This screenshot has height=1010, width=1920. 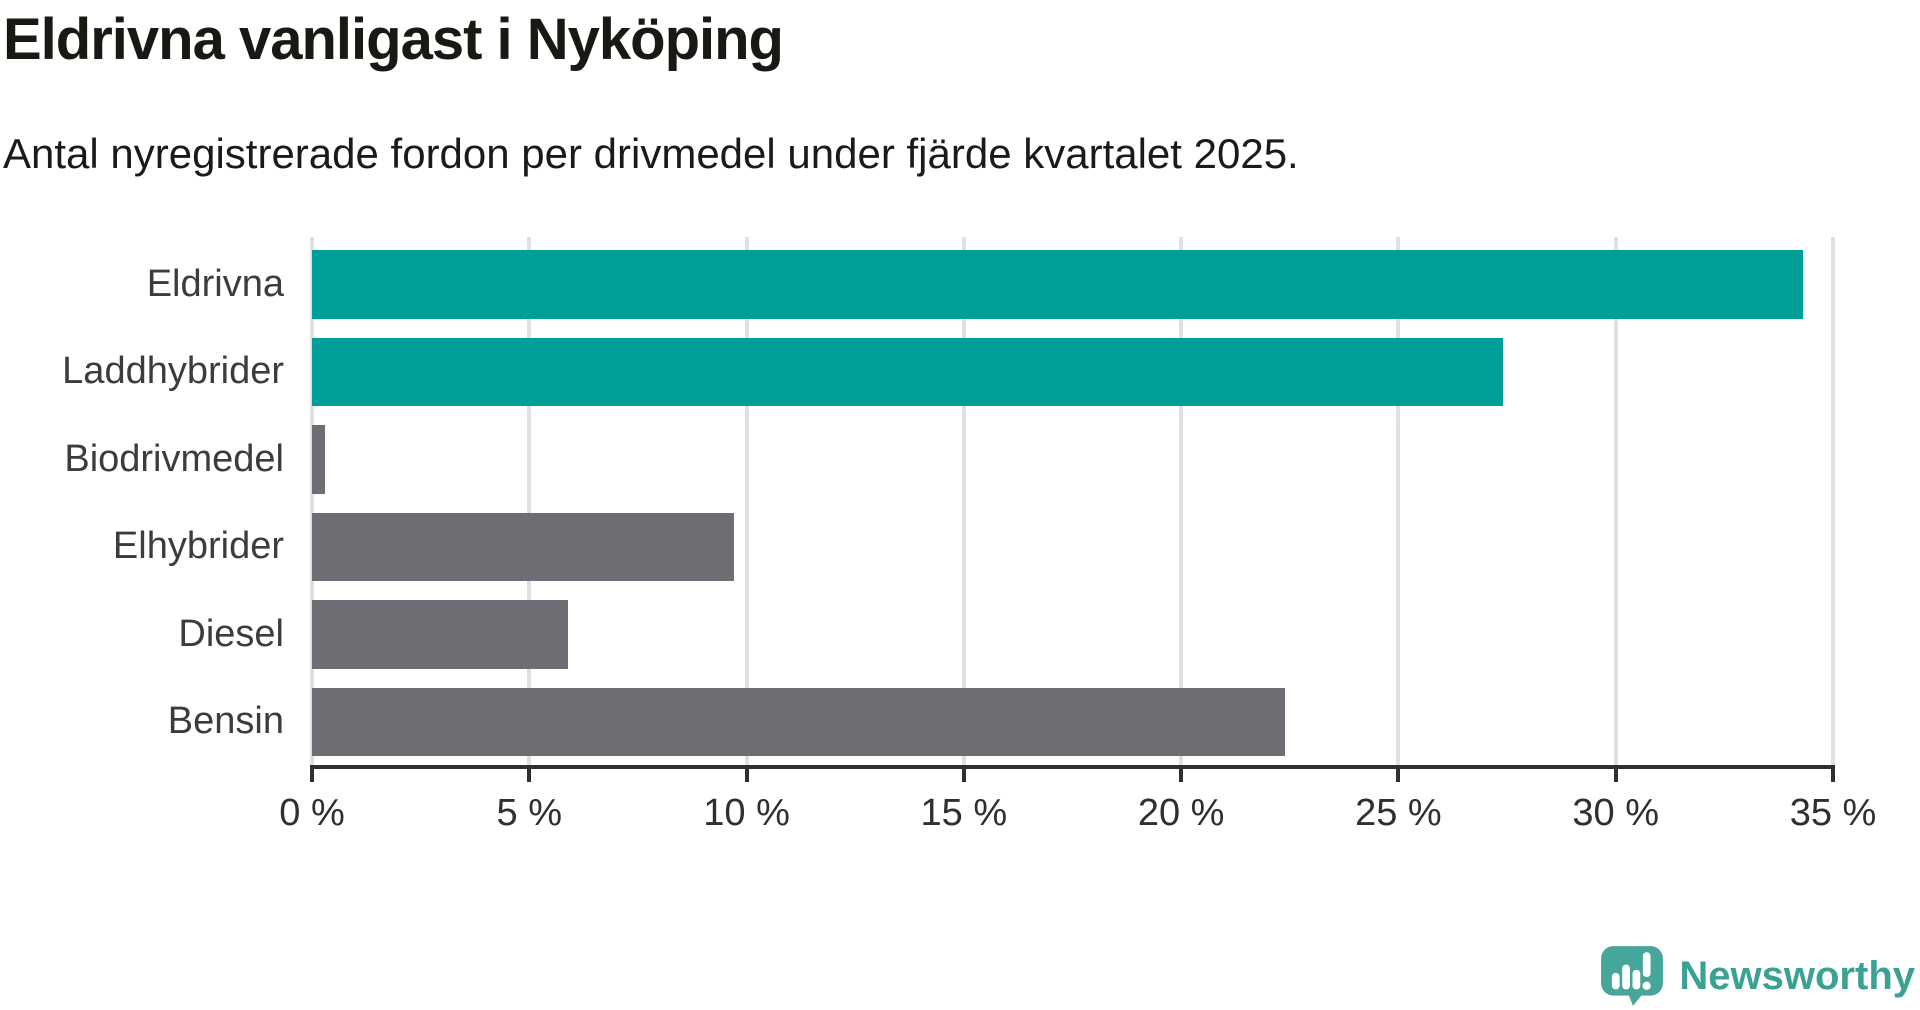 What do you see at coordinates (1398, 813) in the screenshot?
I see `x-axis-tick-label: 25 %` at bounding box center [1398, 813].